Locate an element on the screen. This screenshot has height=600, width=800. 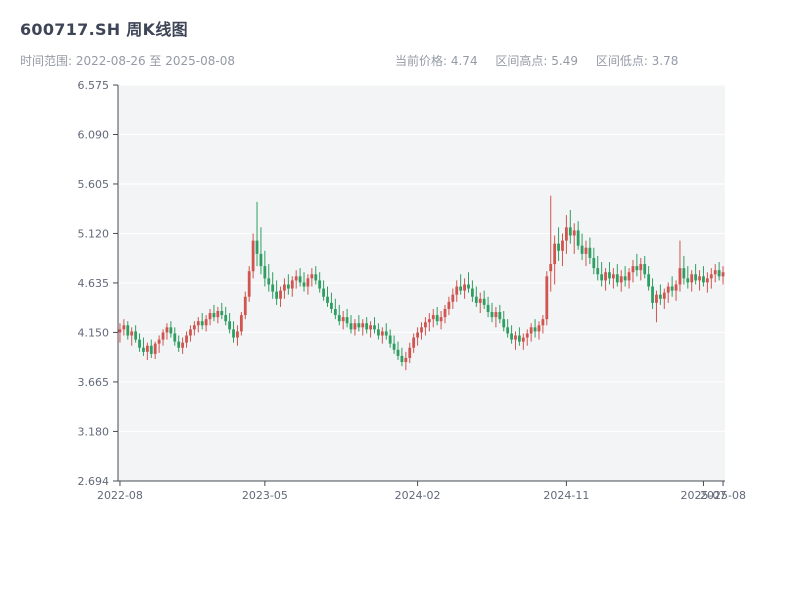
range-low: 区间低点: 3.78 is located at coordinates (637, 61).